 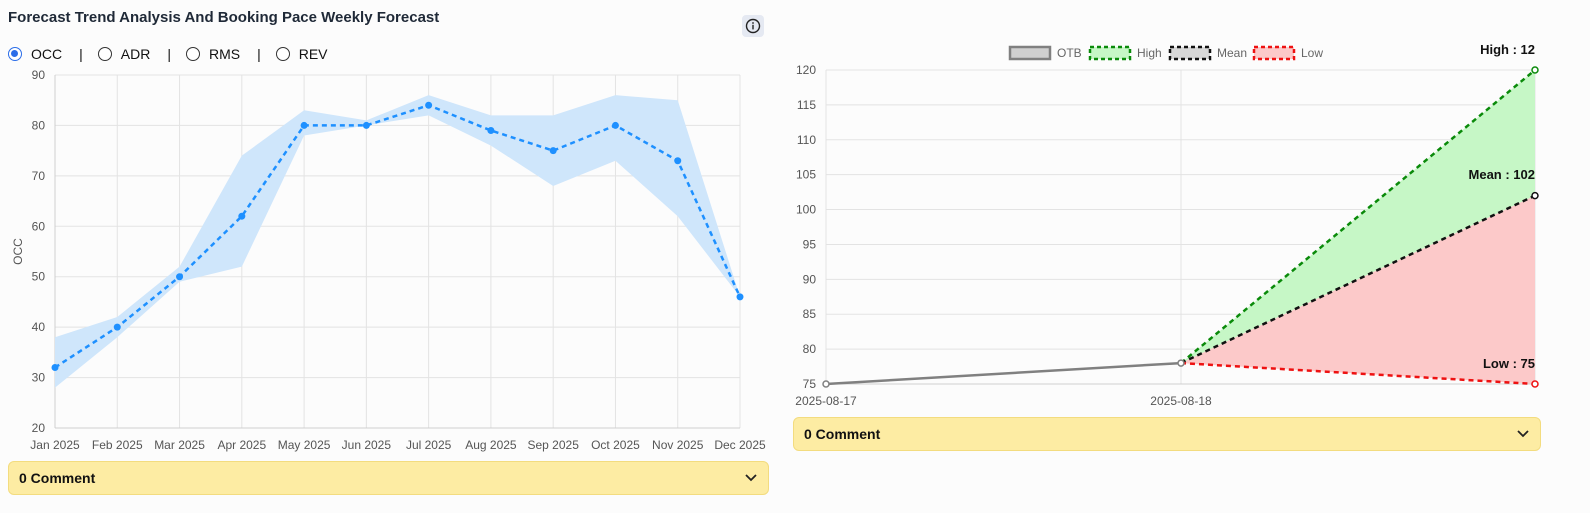 What do you see at coordinates (1274, 53) in the screenshot?
I see `legend-swatch-low` at bounding box center [1274, 53].